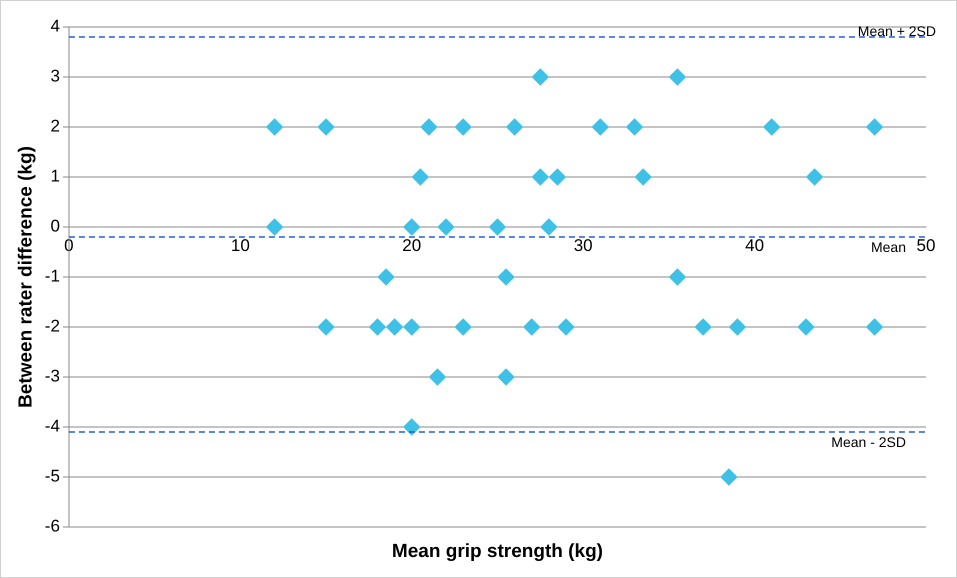  What do you see at coordinates (52, 326) in the screenshot?
I see `y-tick-label: -2` at bounding box center [52, 326].